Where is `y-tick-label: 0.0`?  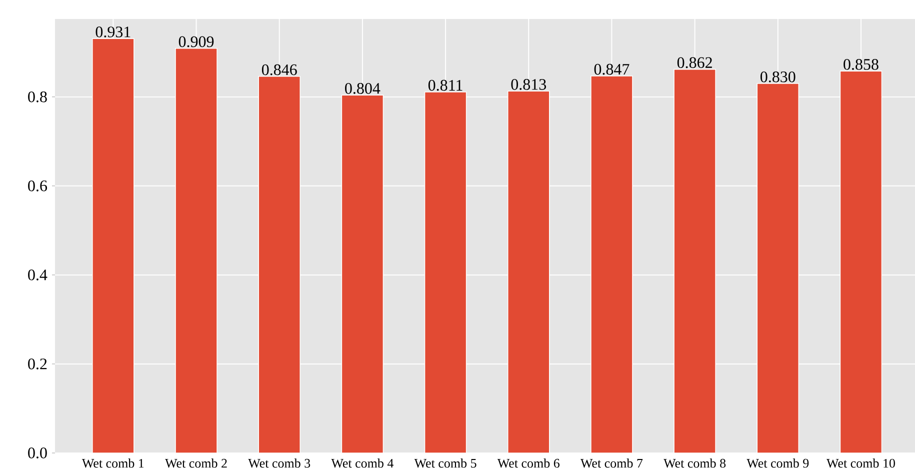 y-tick-label: 0.0 is located at coordinates (37, 453).